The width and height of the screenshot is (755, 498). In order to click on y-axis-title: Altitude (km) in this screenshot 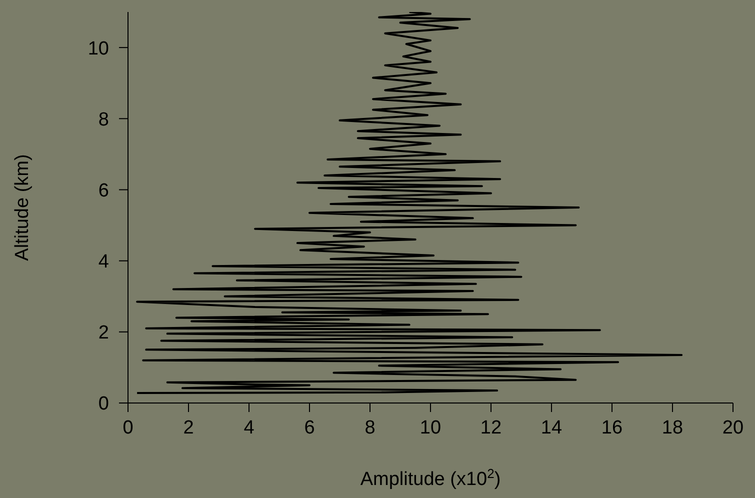, I will do `click(22, 207)`.